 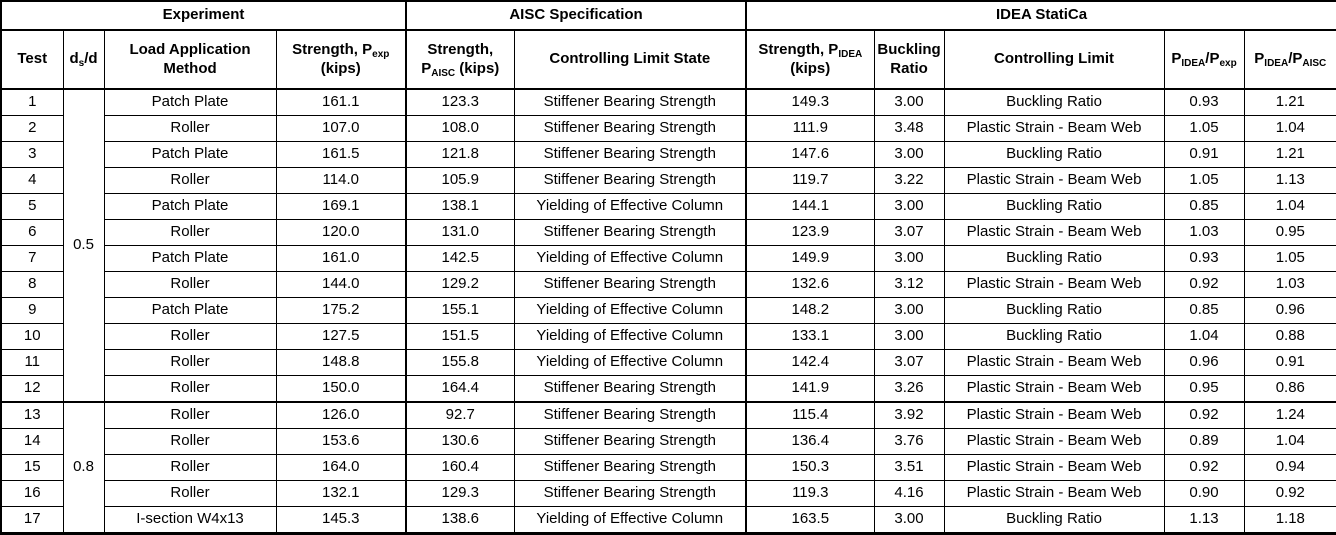 I want to click on cell-test: 8, so click(x=32, y=284).